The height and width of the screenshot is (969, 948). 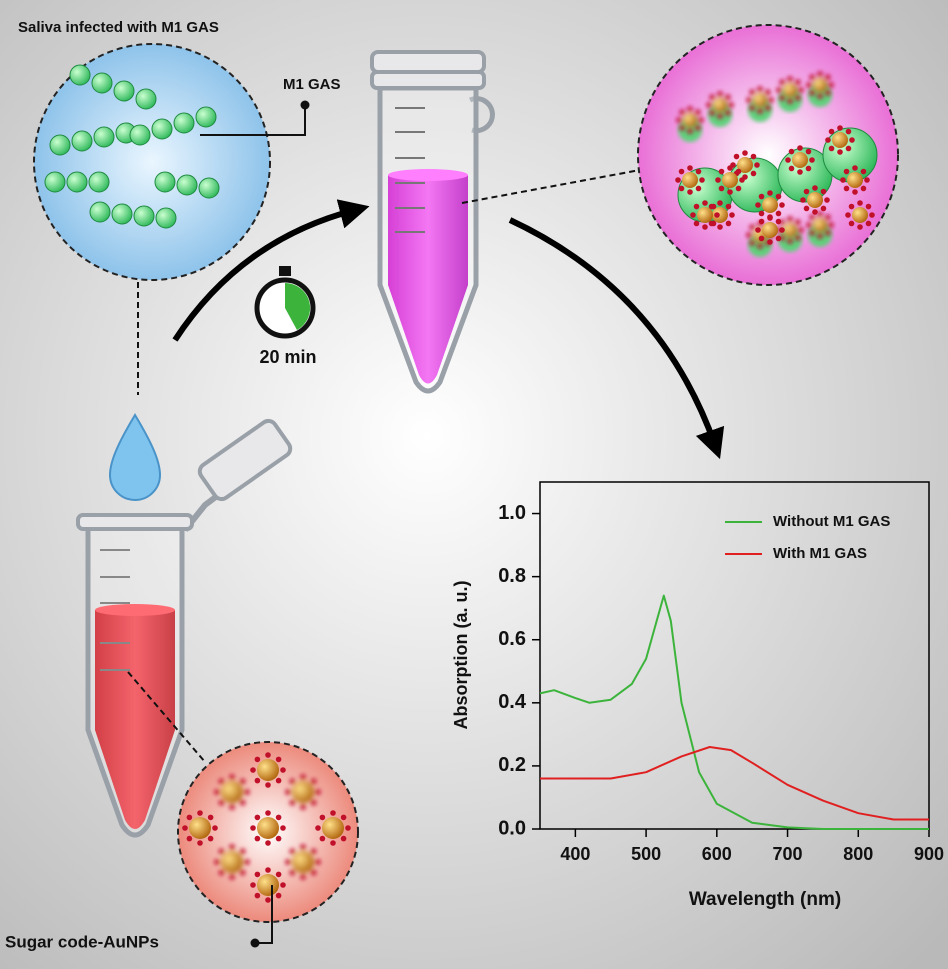 What do you see at coordinates (271, 270) in the screenshot?
I see `arrow` at bounding box center [271, 270].